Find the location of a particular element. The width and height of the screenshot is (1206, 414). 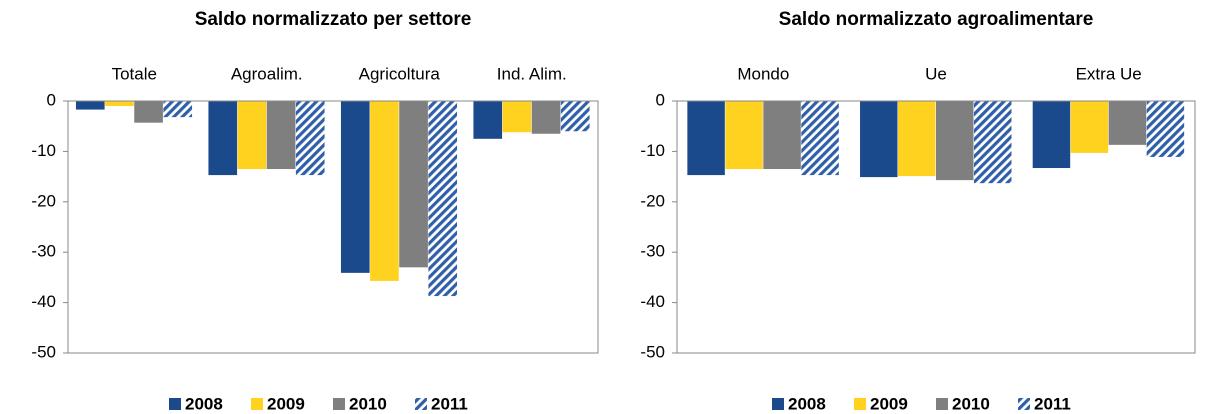

category-label: Ue is located at coordinates (936, 73).